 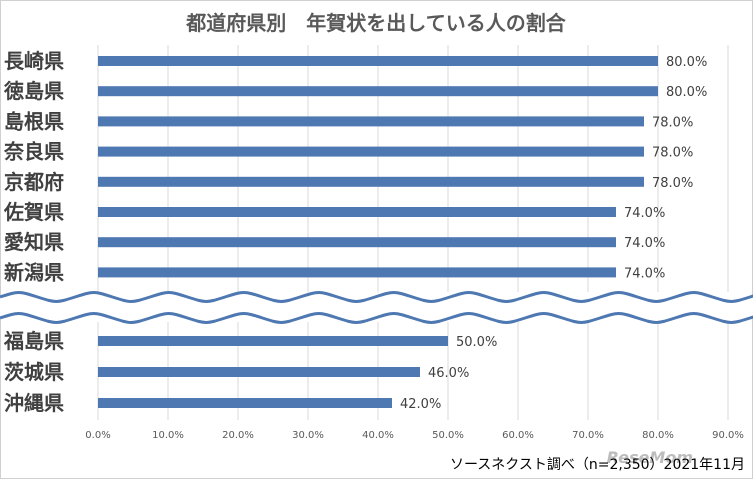 I want to click on category-label-愛知県: 愛知県, so click(x=34, y=242).